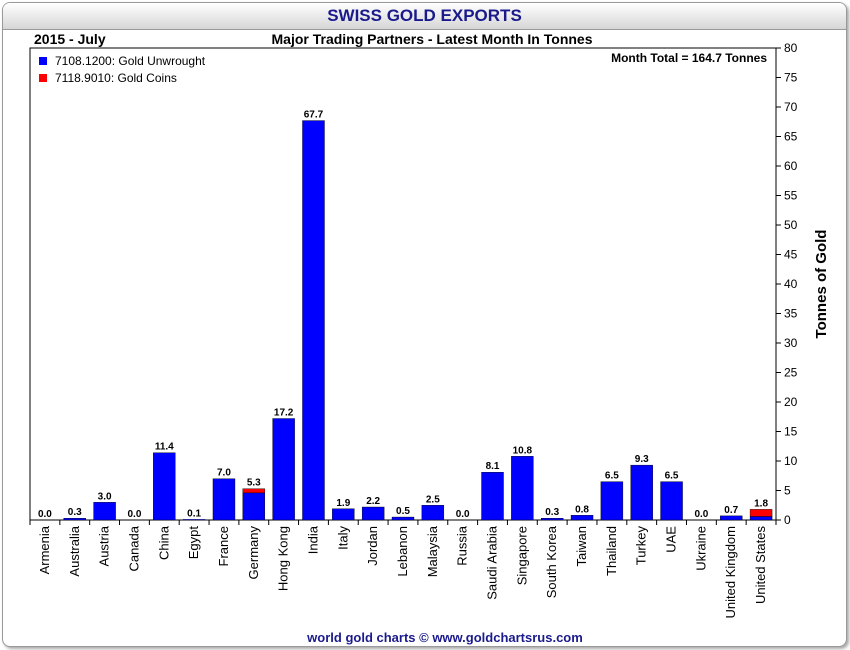 The width and height of the screenshot is (850, 650). Describe the element at coordinates (403, 511) in the screenshot. I see `data-label: 0.5` at that location.